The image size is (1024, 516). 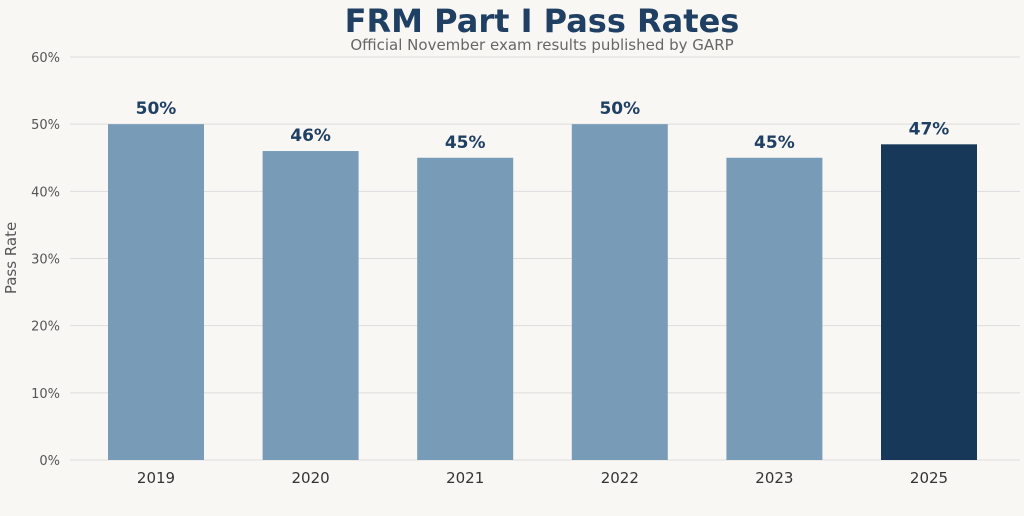 What do you see at coordinates (619, 109) in the screenshot?
I see `value-label-2022: 50%` at bounding box center [619, 109].